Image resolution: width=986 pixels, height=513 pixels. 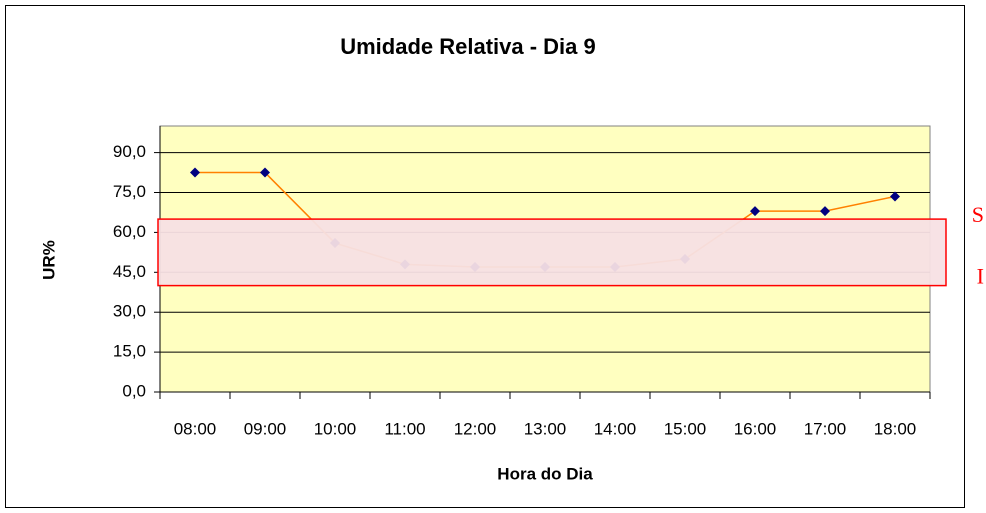 What do you see at coordinates (468, 46) in the screenshot?
I see `chart-title: Umidade Relativa - Dia 9` at bounding box center [468, 46].